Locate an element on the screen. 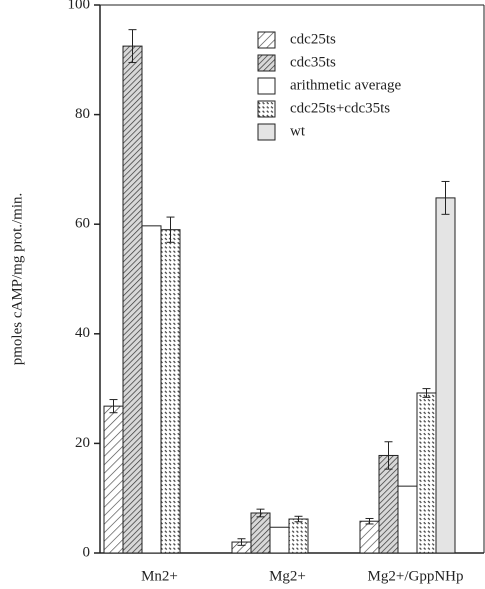 The image size is (485, 589). legend-label: cdc25ts is located at coordinates (313, 39).